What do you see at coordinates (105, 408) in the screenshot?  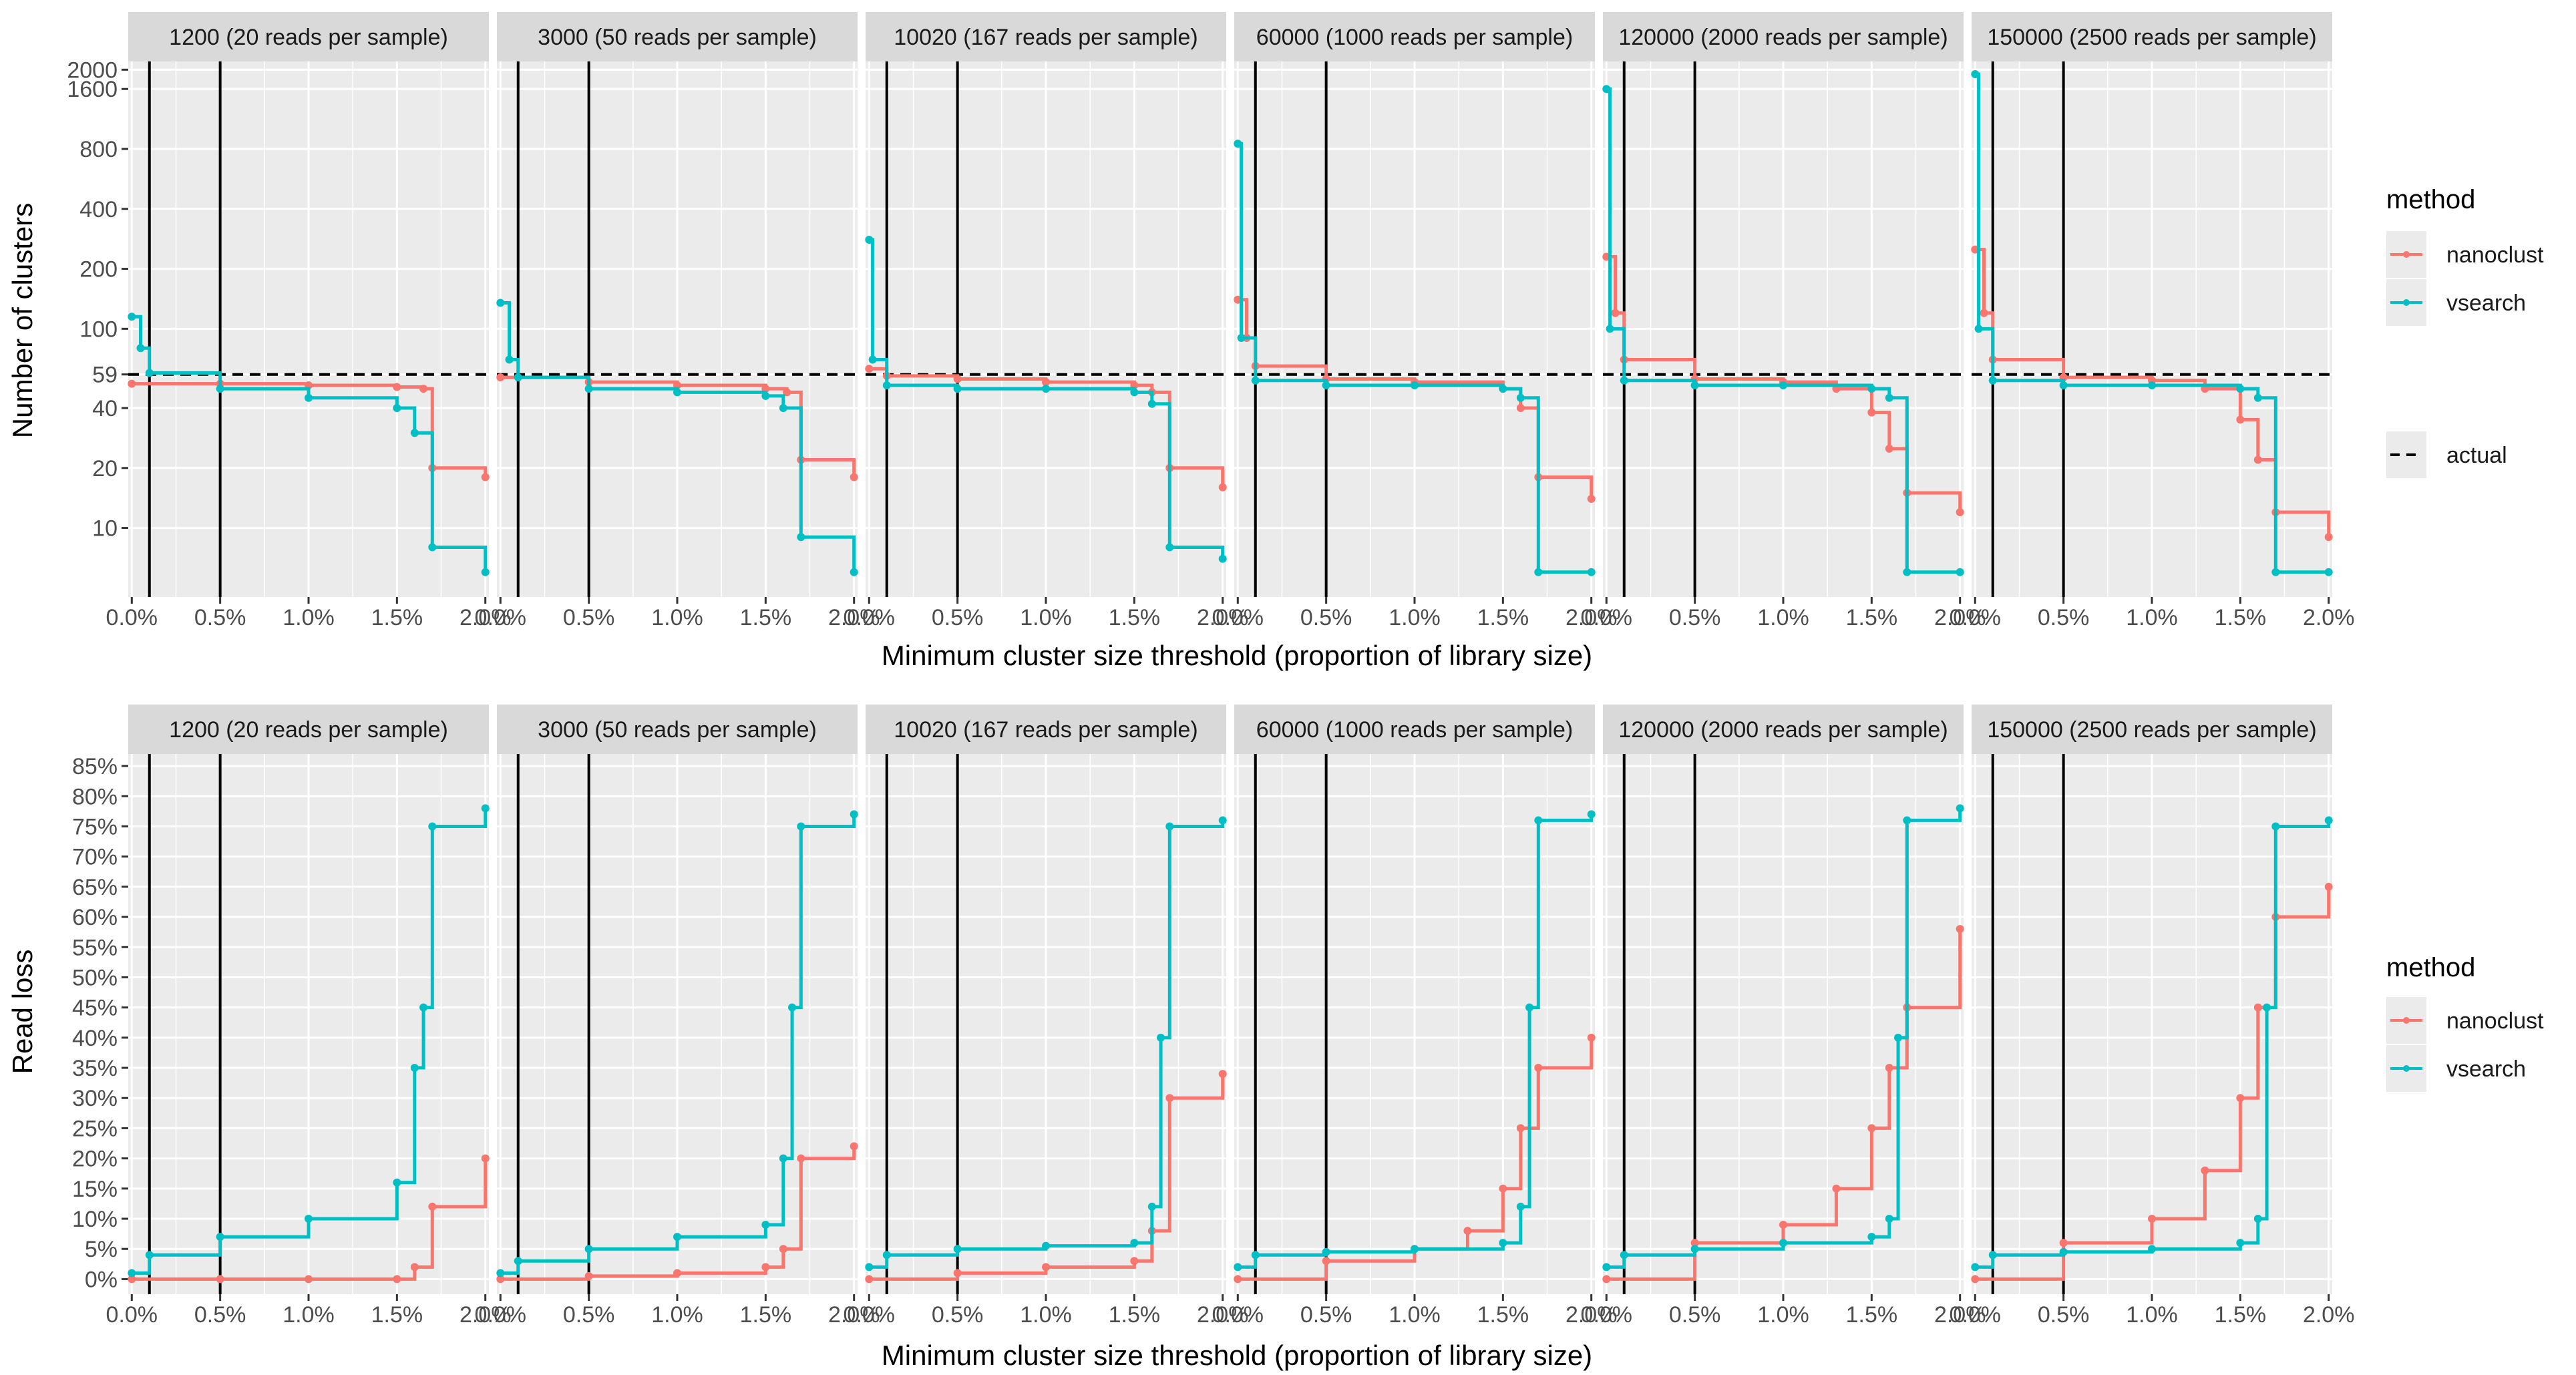 I see `top-y-tick-label: 40` at bounding box center [105, 408].